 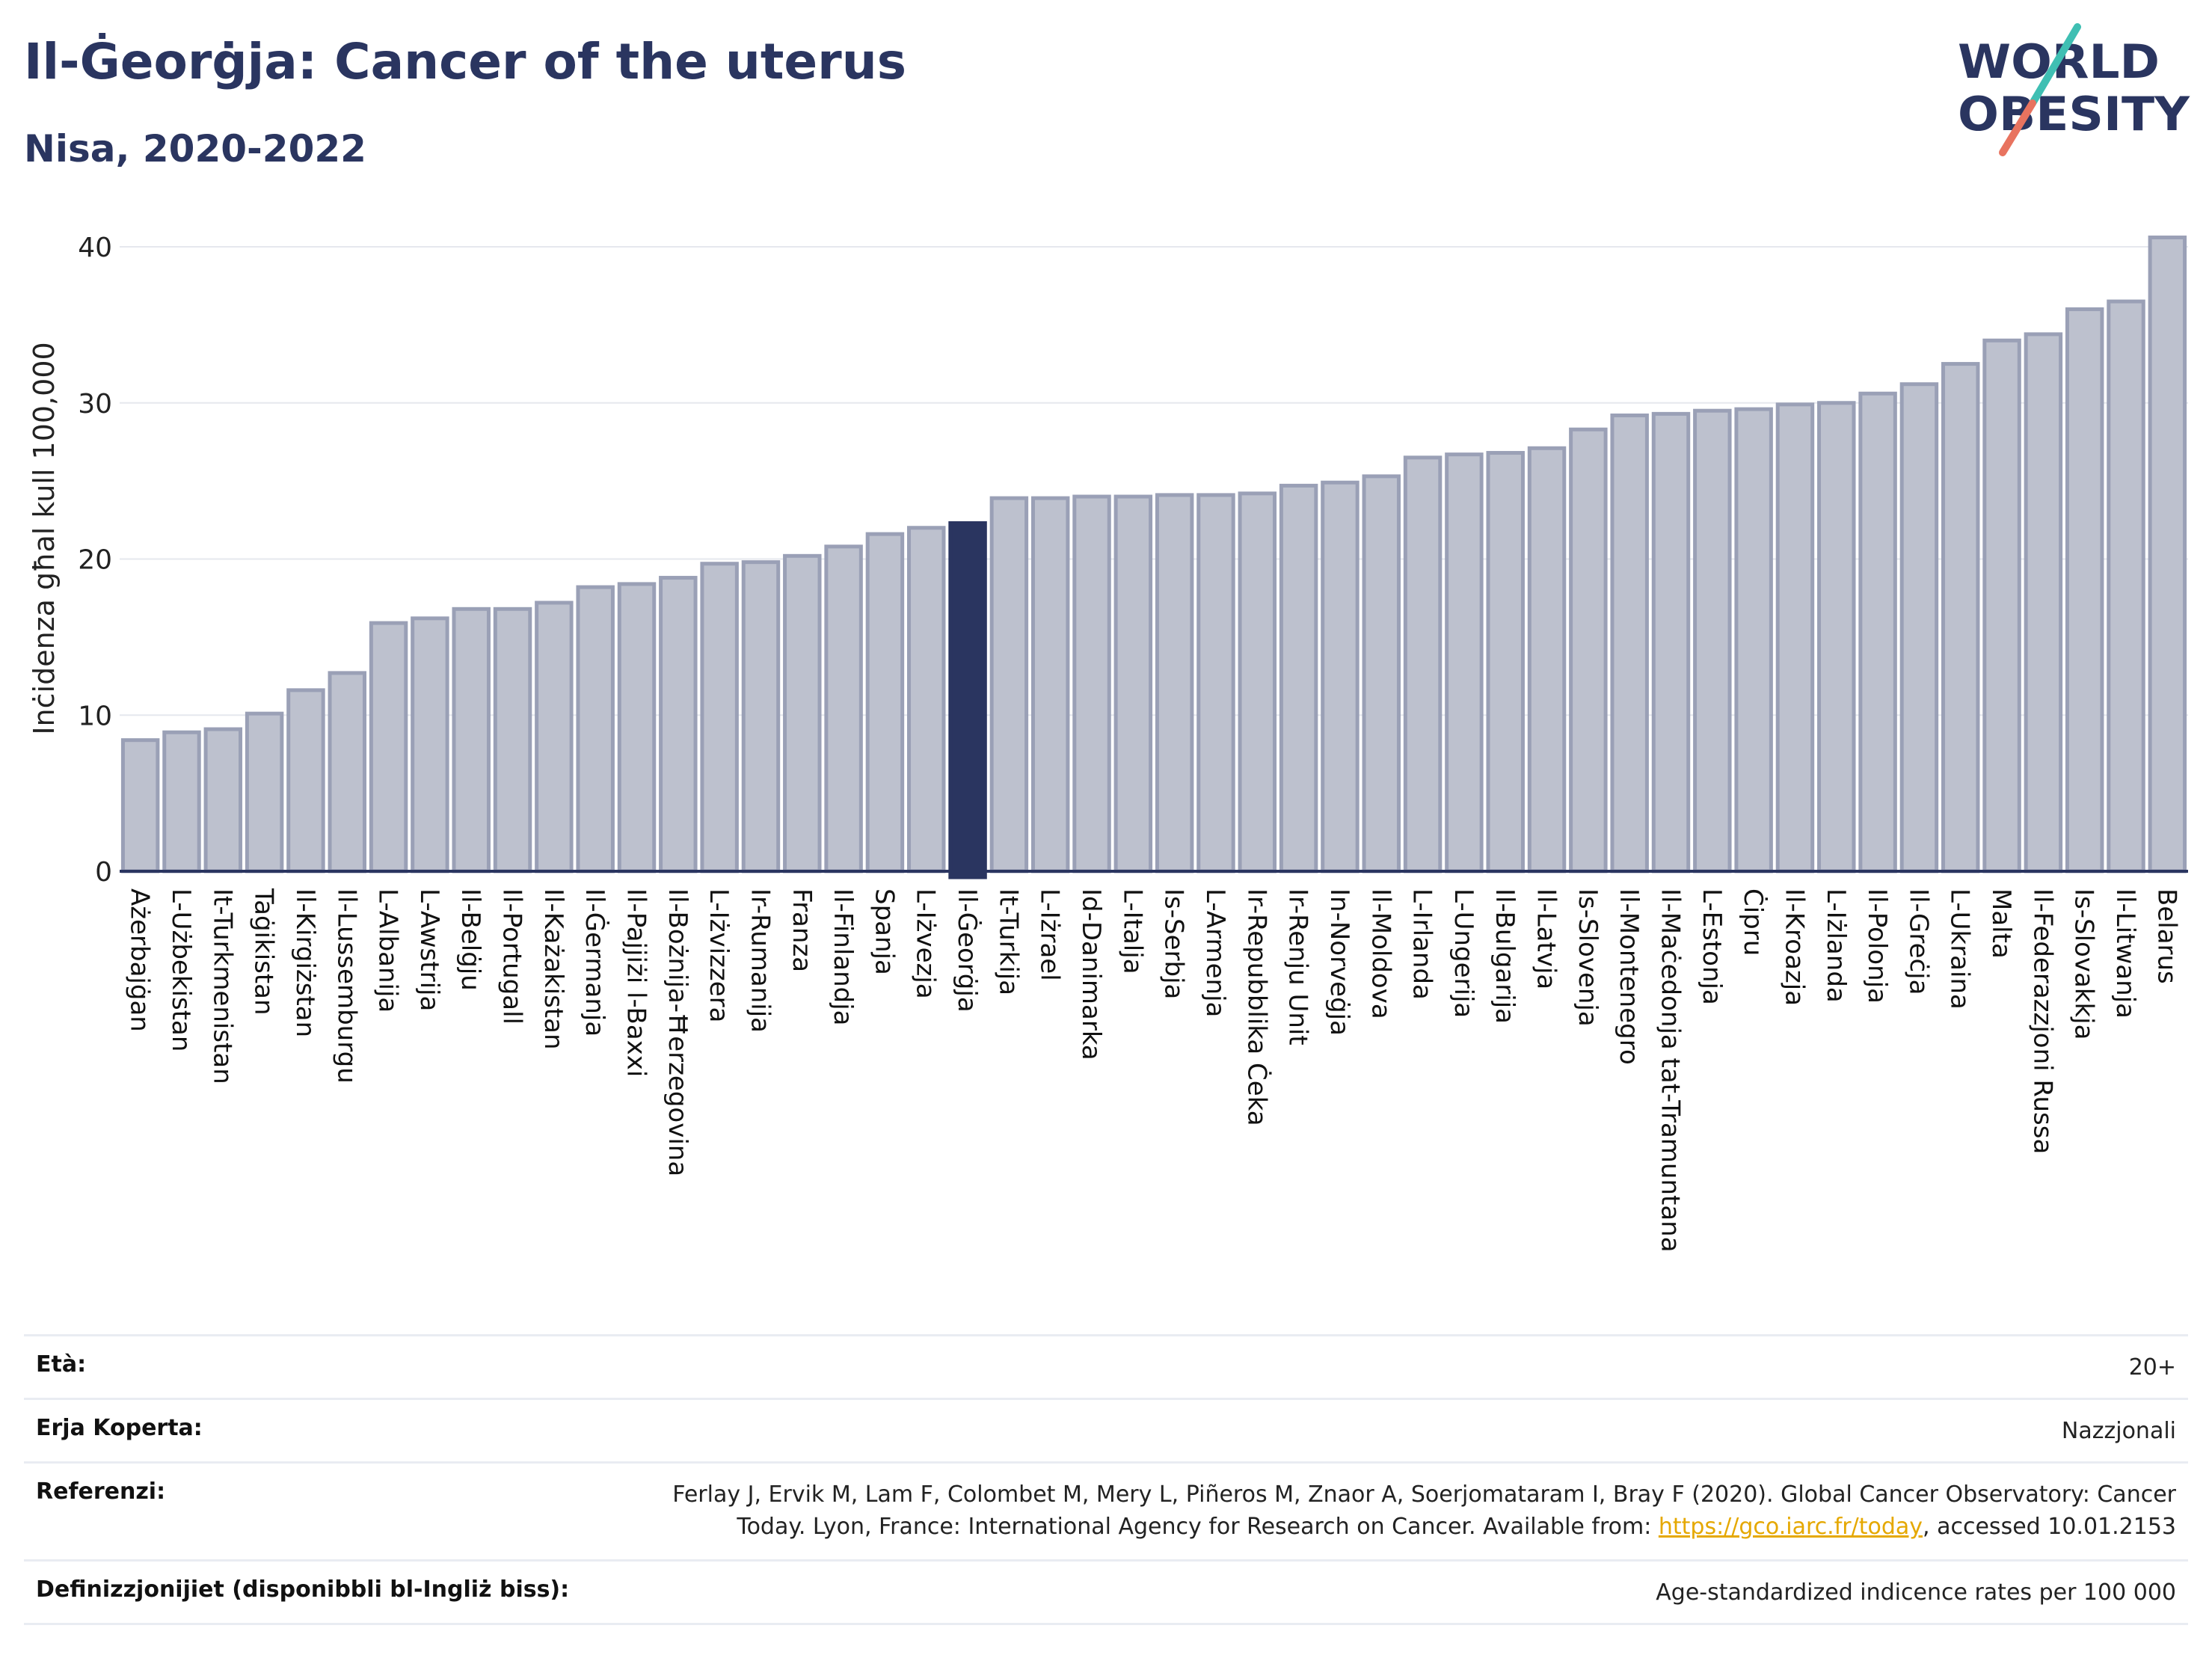 What do you see at coordinates (2055, 65) in the screenshot?
I see `logo-slash-teal-icon` at bounding box center [2055, 65].